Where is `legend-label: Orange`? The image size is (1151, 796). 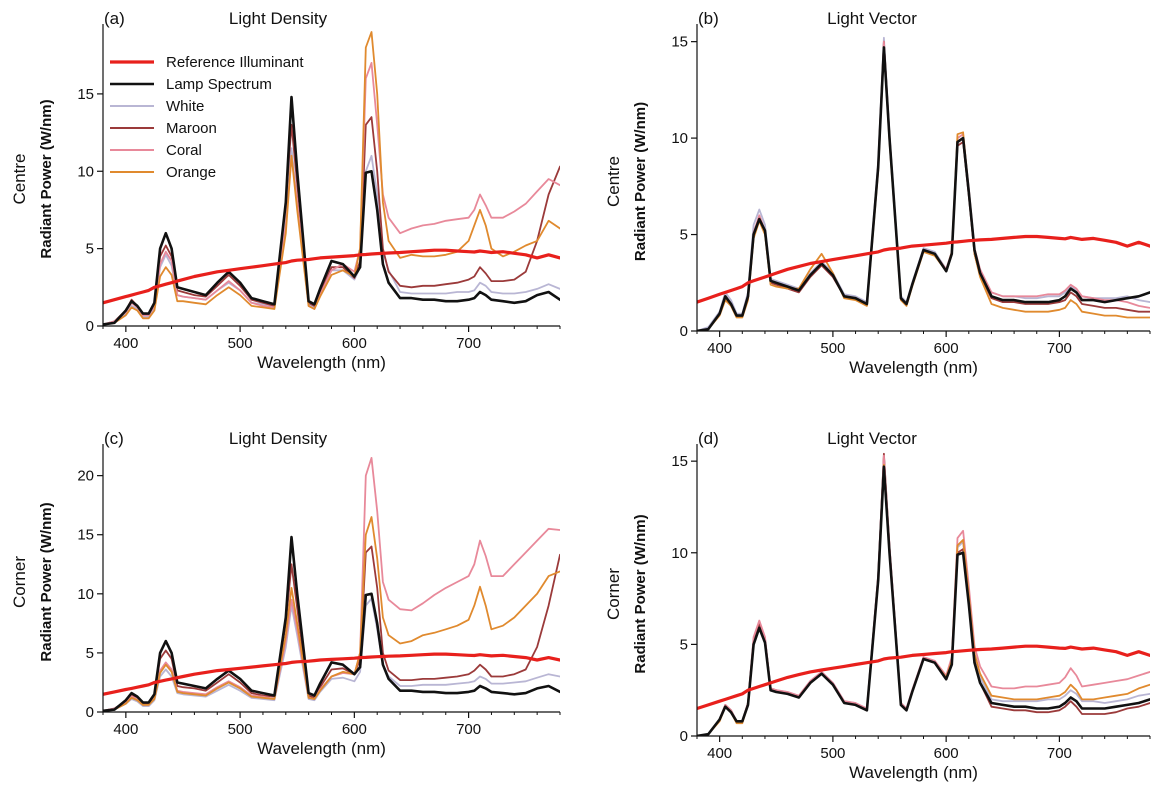
legend-label: Orange is located at coordinates (191, 172).